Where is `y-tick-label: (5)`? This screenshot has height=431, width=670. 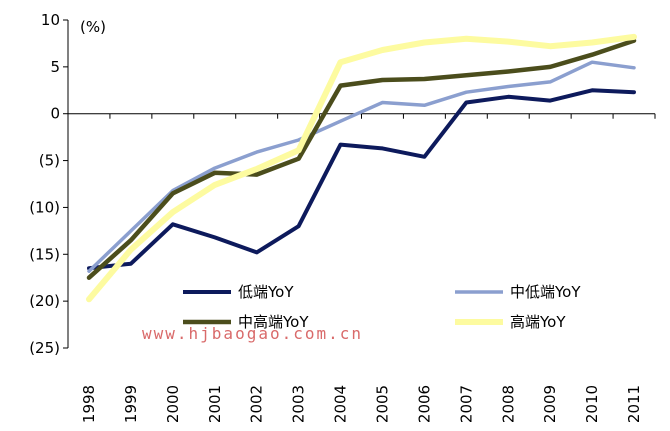 y-tick-label: (5) is located at coordinates (49, 161).